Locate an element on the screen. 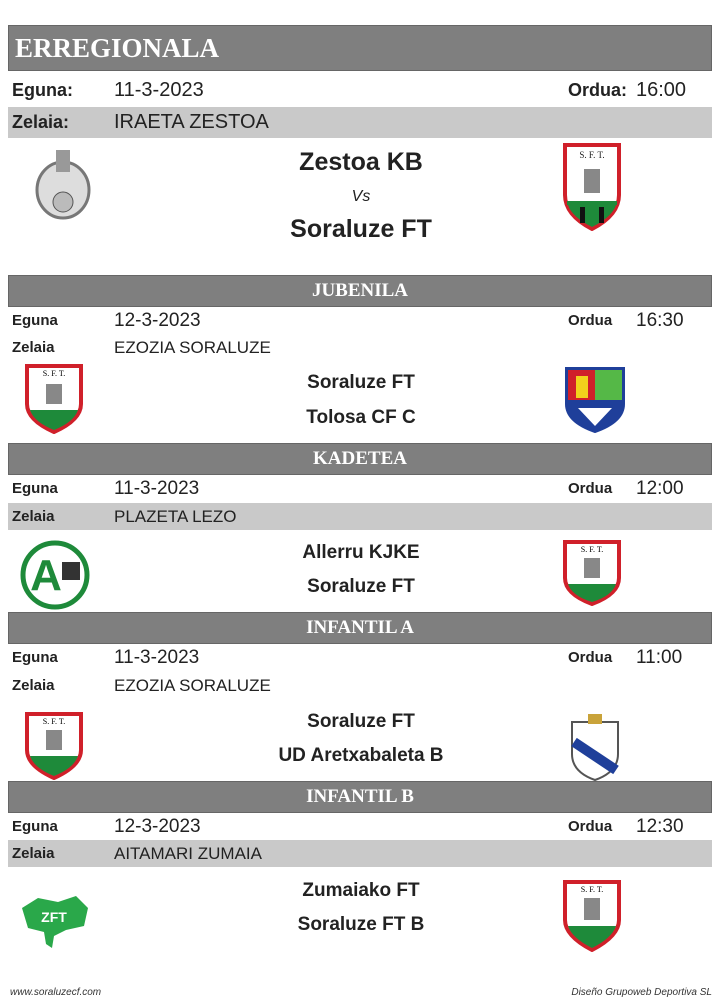 The width and height of the screenshot is (722, 1000). field-label: Zelaia: is located at coordinates (41, 122).